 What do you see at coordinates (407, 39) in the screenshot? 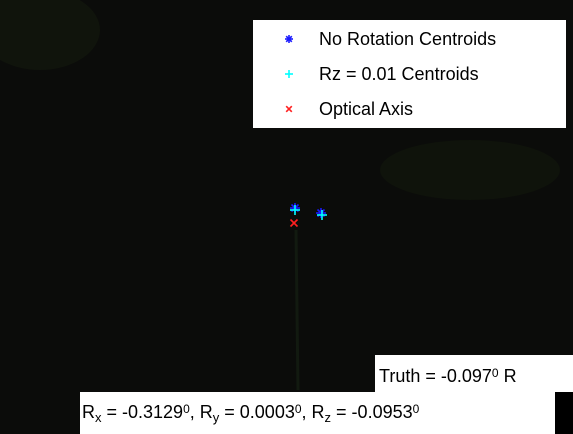
I see `legend-label: No Rotation Centroids` at bounding box center [407, 39].